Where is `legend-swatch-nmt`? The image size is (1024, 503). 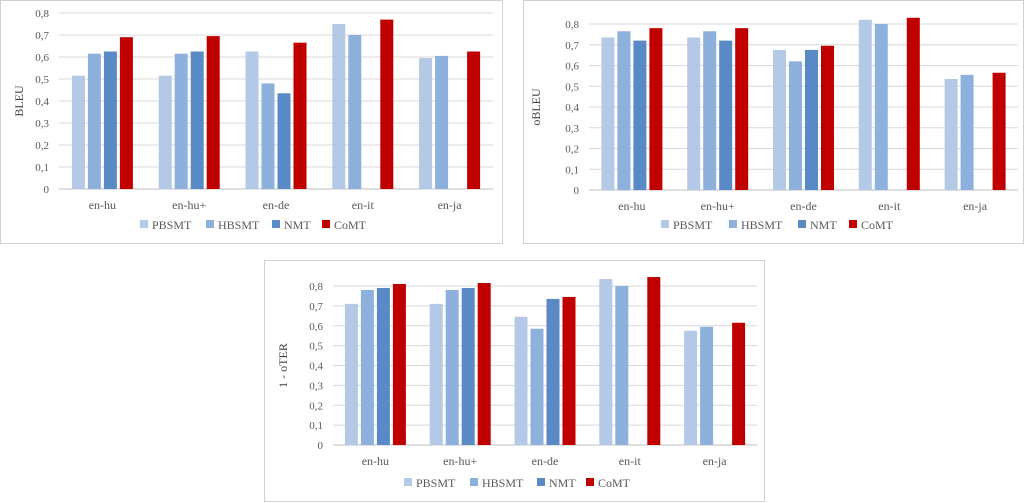
legend-swatch-nmt is located at coordinates (276, 224).